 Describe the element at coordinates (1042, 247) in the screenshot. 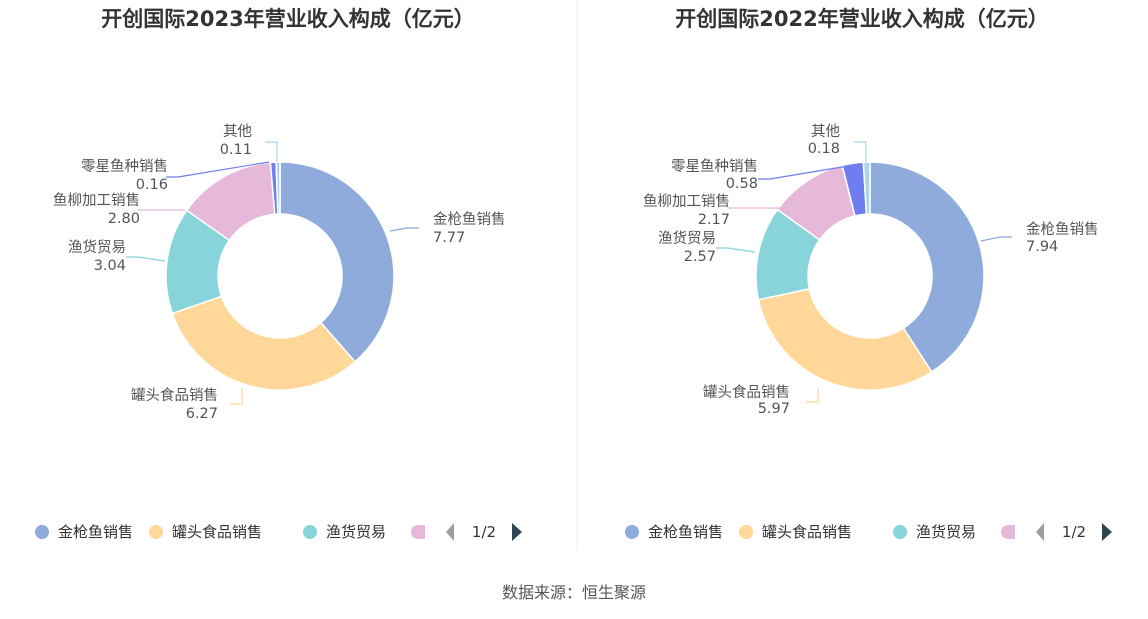

I see `slice-label-value: 7.94` at that location.